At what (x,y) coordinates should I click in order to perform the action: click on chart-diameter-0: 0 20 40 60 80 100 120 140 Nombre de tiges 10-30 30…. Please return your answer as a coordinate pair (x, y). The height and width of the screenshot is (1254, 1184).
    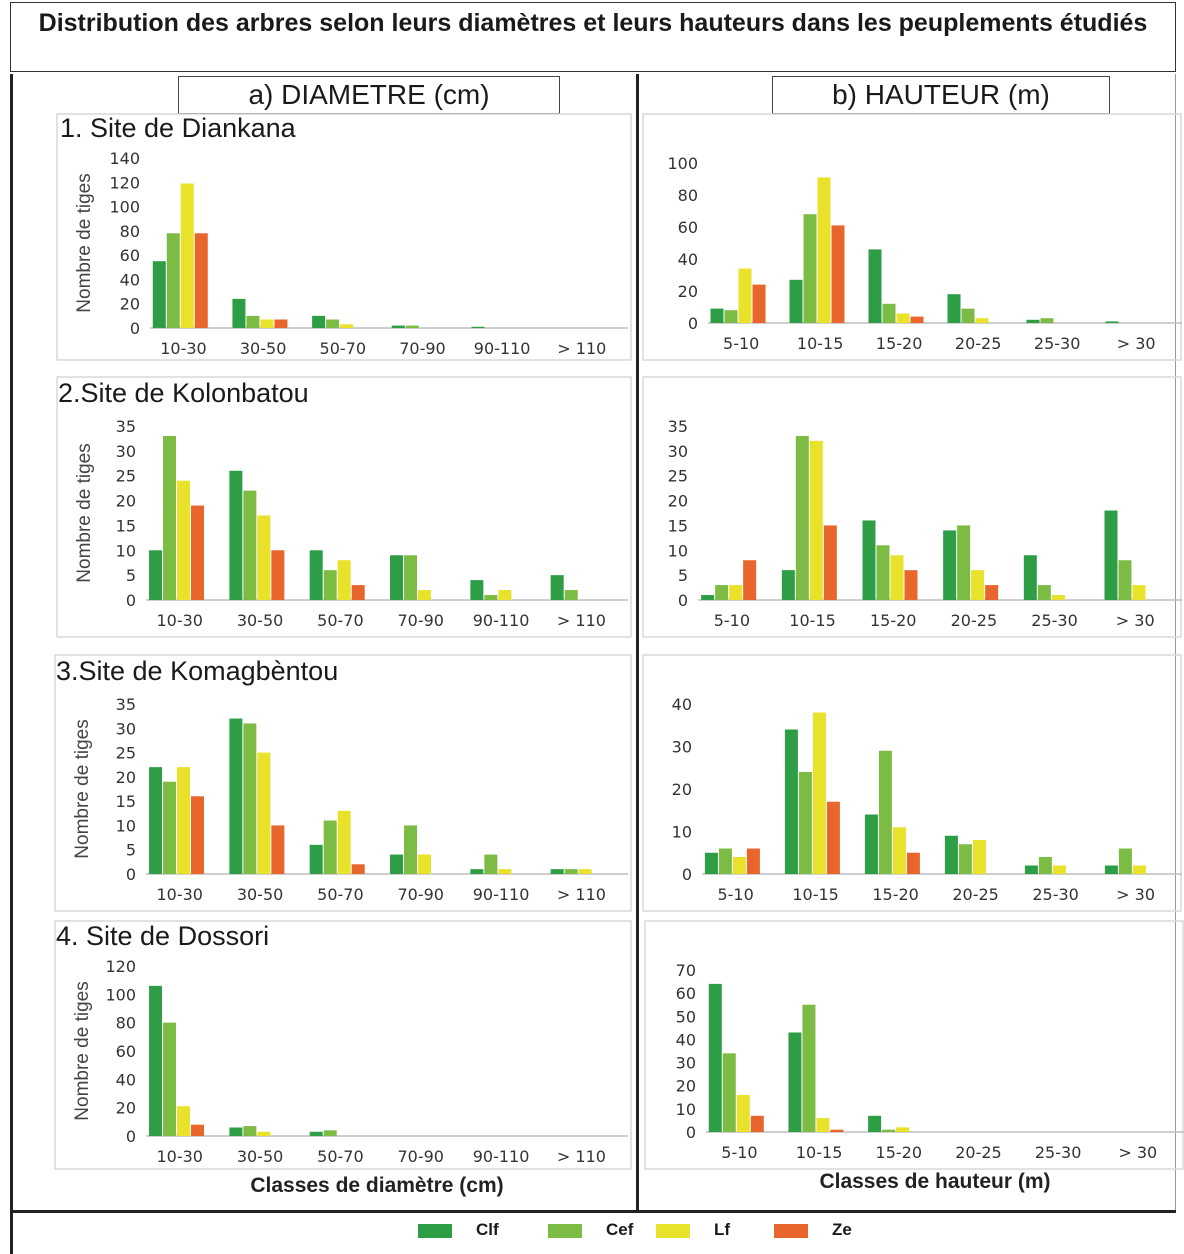
    Looking at the image, I should click on (344, 237).